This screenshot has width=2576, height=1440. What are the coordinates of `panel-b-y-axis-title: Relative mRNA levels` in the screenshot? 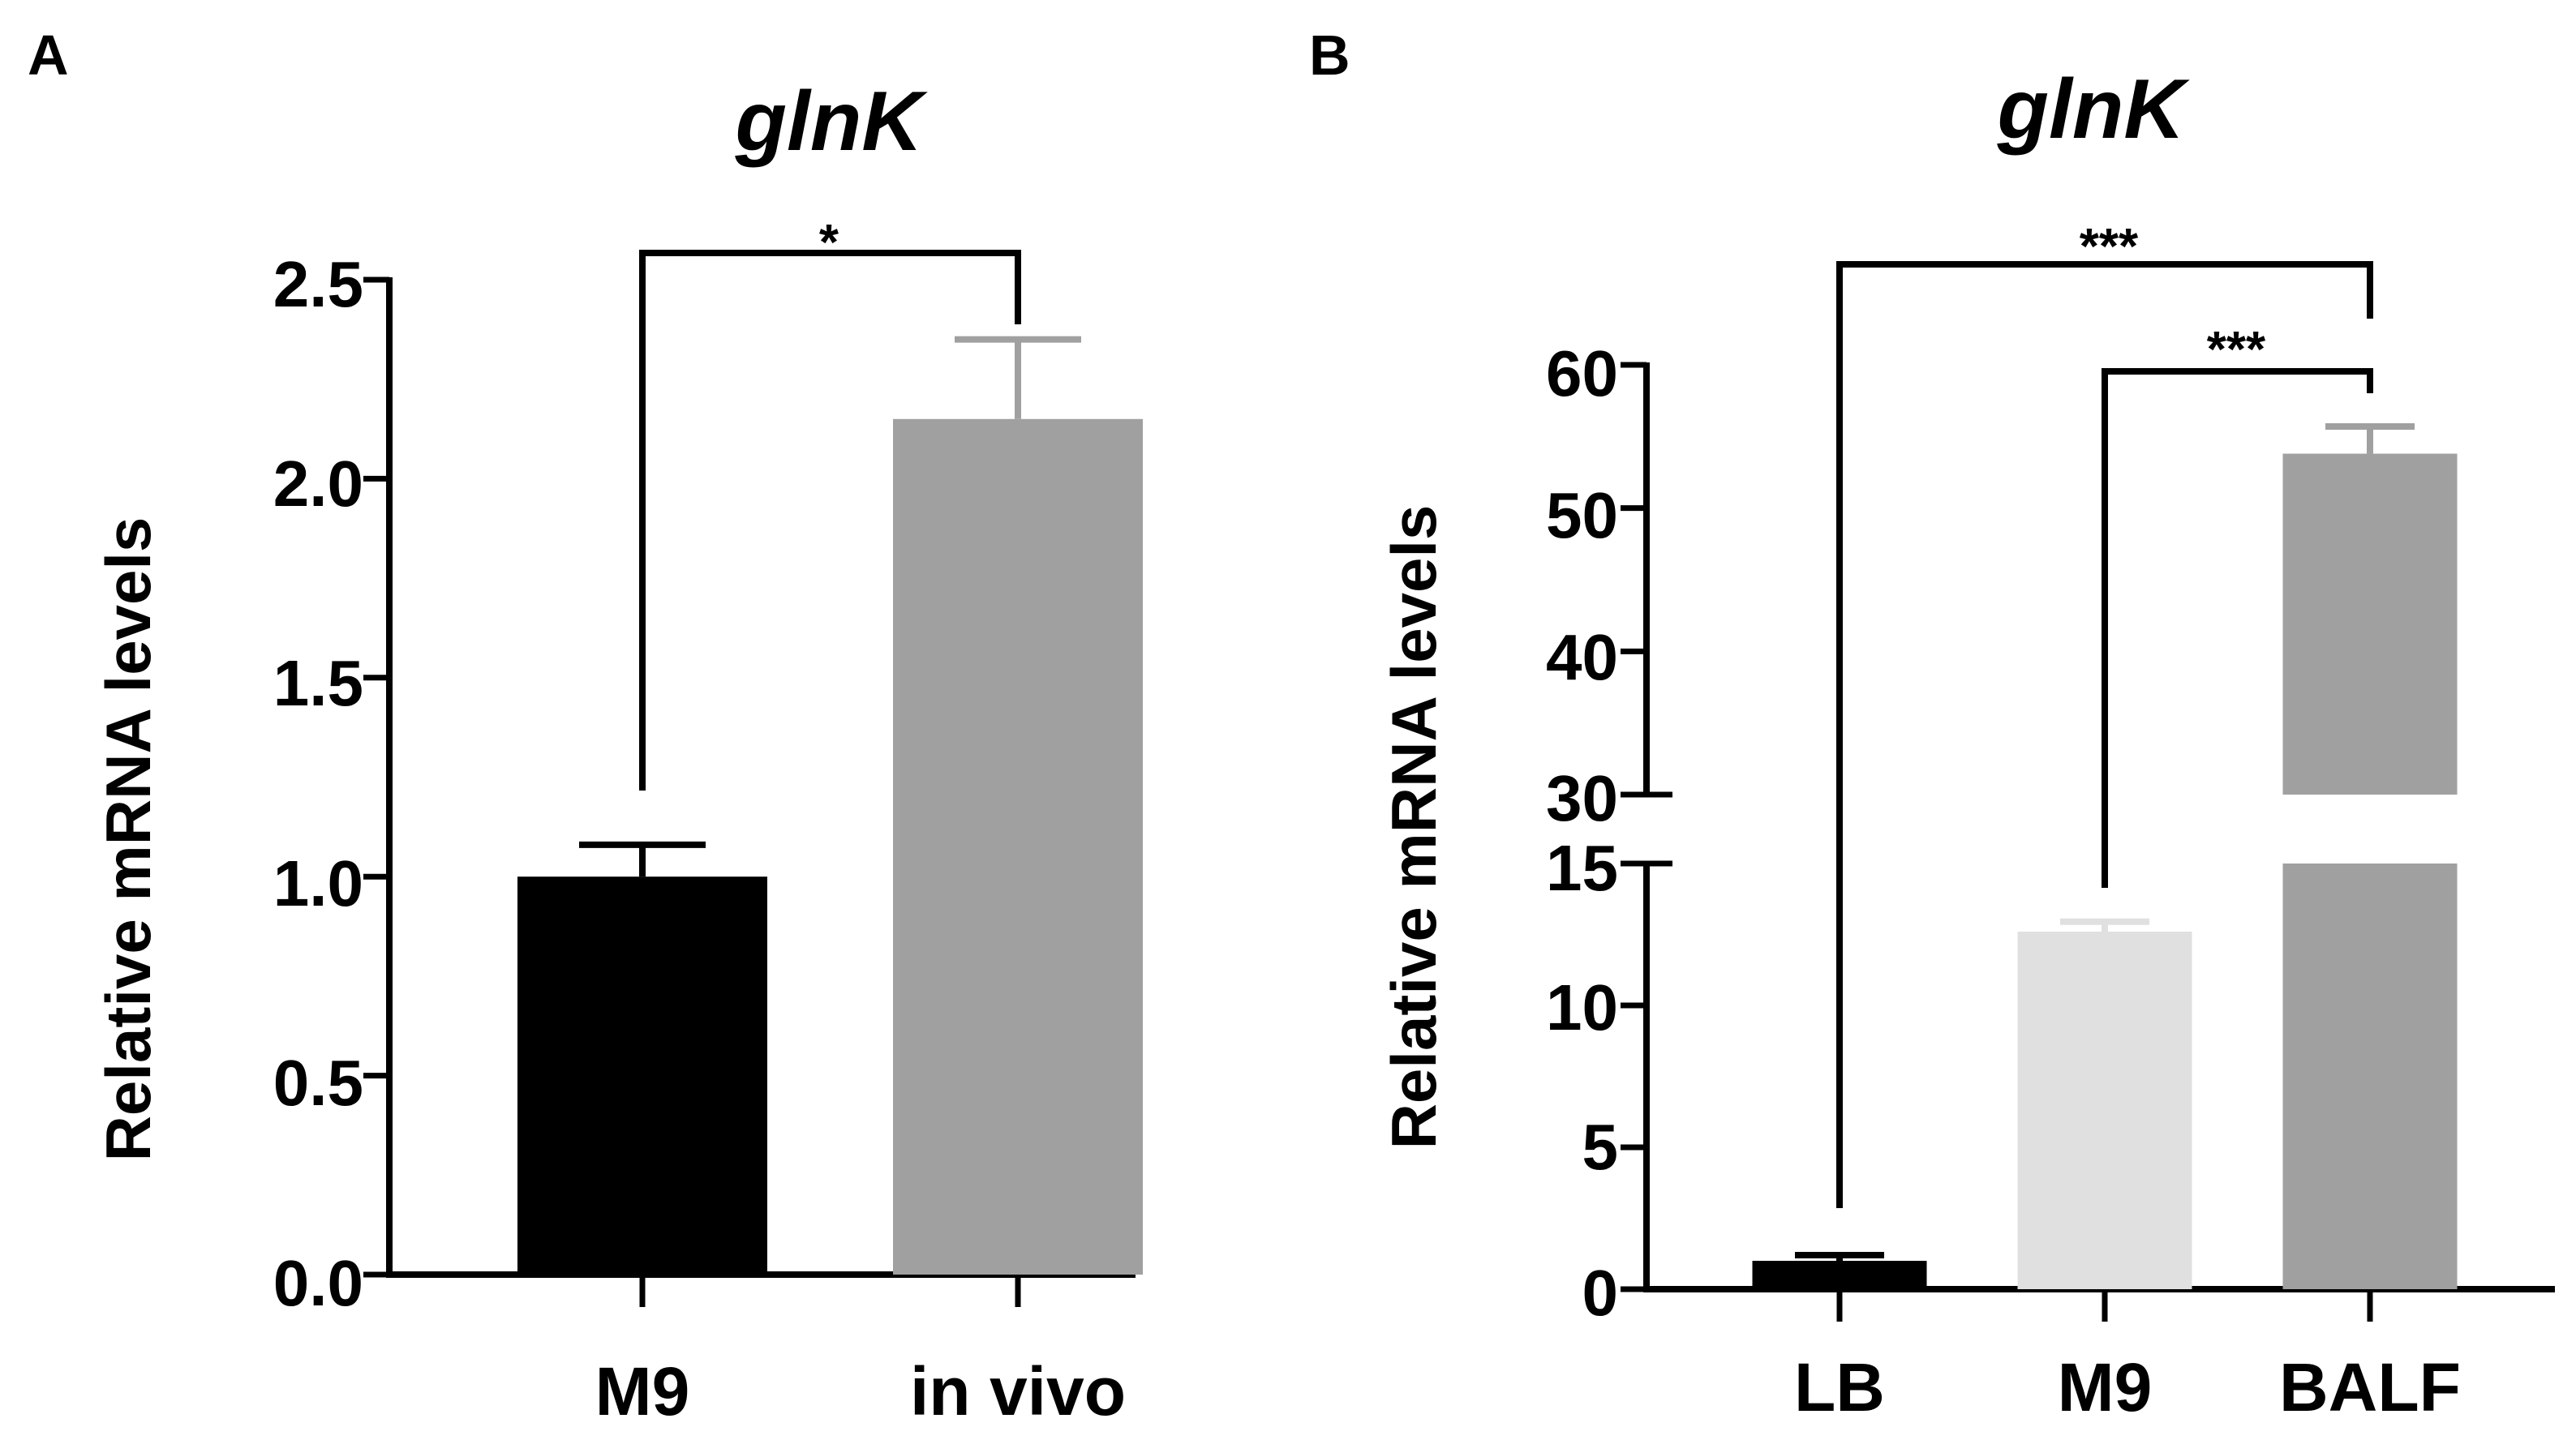 It's located at (1413, 828).